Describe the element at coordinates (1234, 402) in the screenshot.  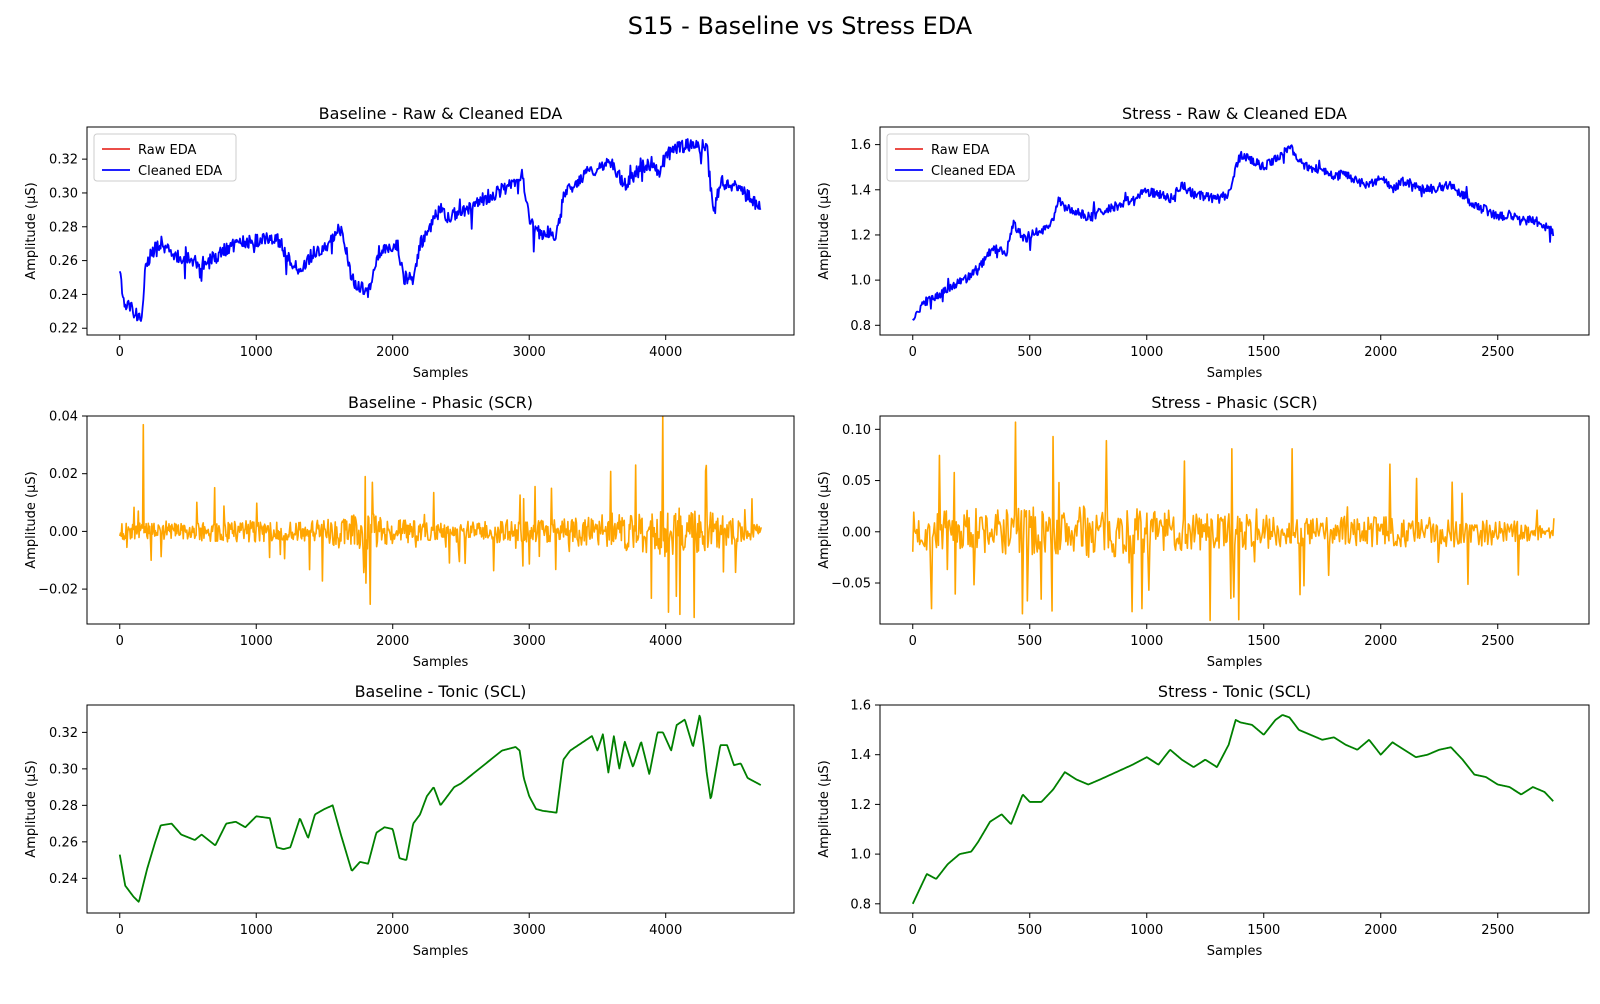
I see `subplot-title: Stress - Phasic (SCR)` at that location.